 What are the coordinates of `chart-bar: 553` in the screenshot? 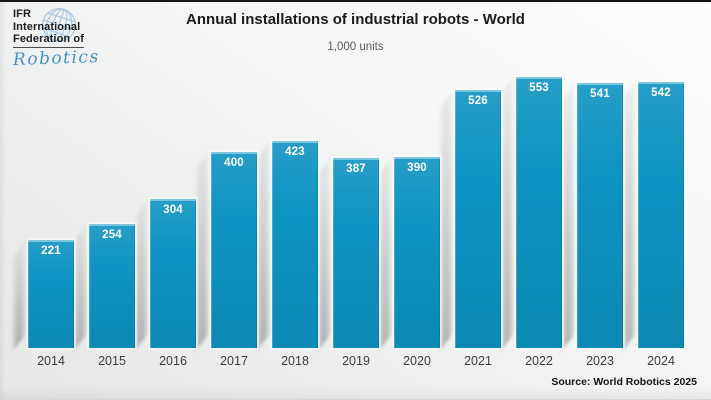 It's located at (539, 212).